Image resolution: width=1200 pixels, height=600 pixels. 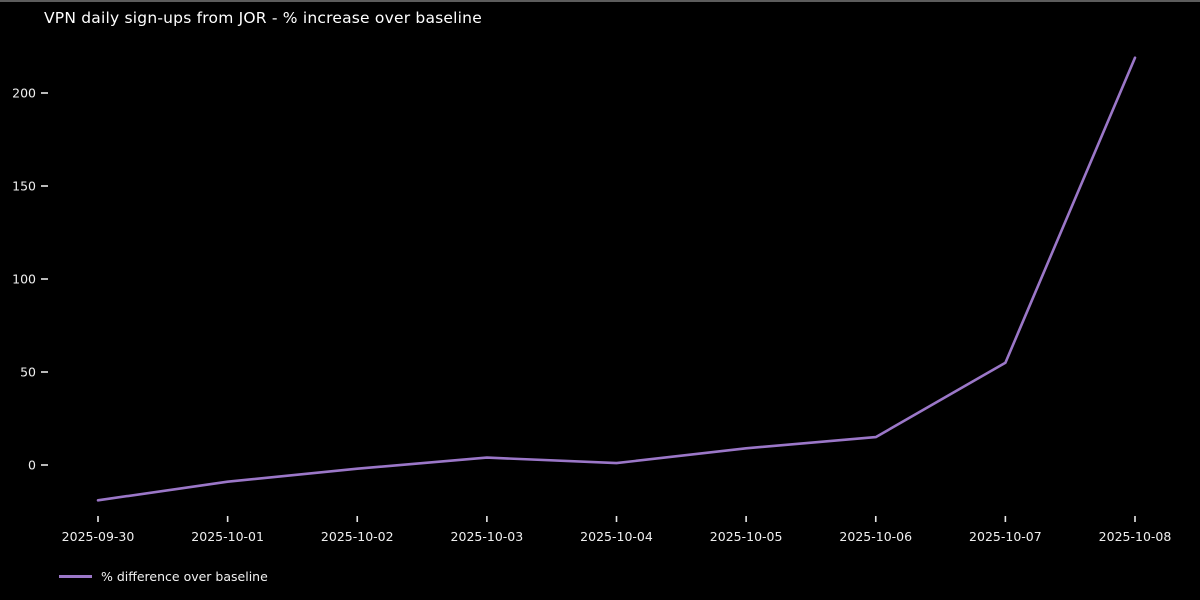 I want to click on window-top-border, so click(x=600, y=1).